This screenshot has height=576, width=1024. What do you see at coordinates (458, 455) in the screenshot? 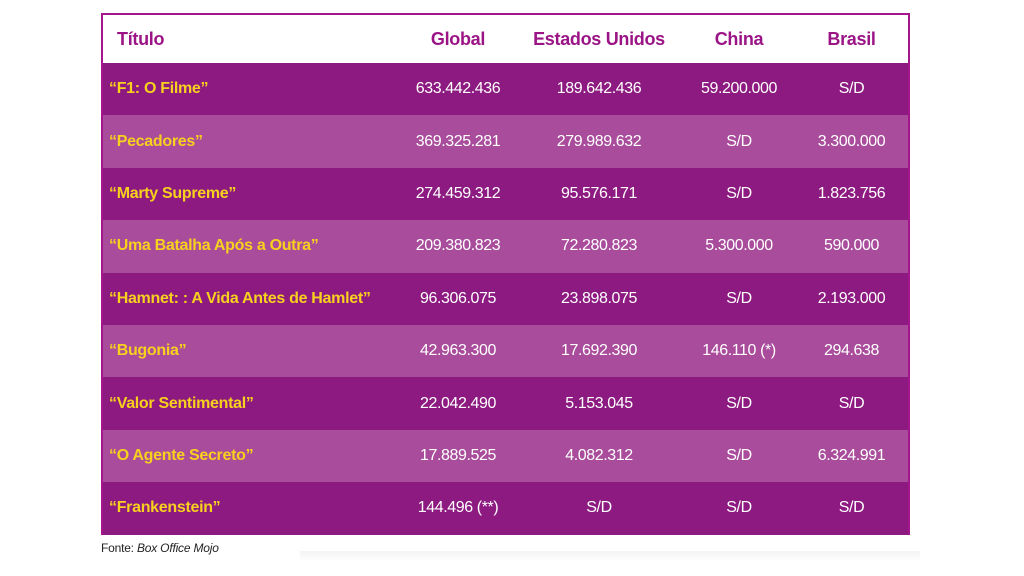
I see `global-value: 17.889.525` at bounding box center [458, 455].